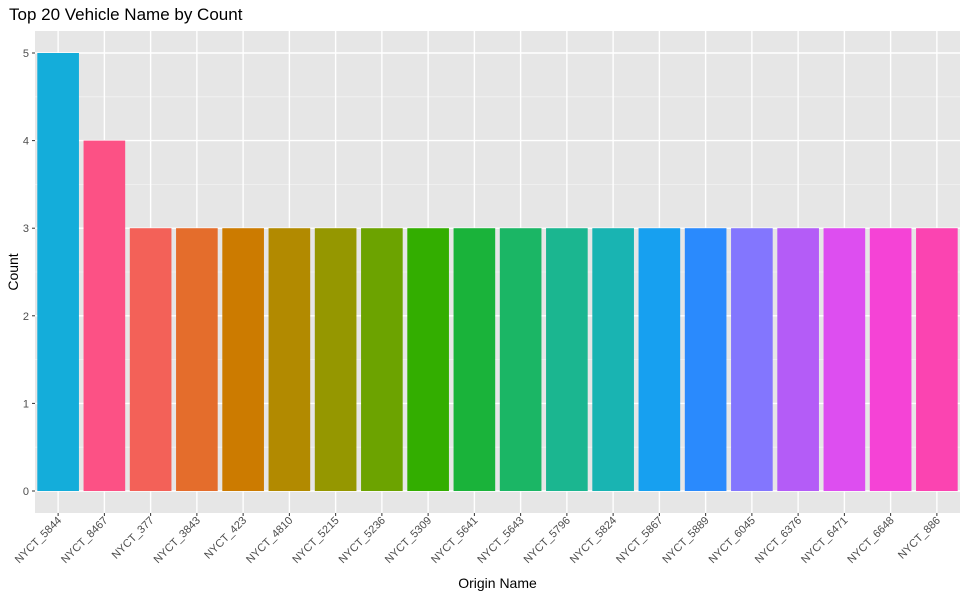 The height and width of the screenshot is (598, 967). What do you see at coordinates (13, 271) in the screenshot?
I see `y-axis-title: Count` at bounding box center [13, 271].